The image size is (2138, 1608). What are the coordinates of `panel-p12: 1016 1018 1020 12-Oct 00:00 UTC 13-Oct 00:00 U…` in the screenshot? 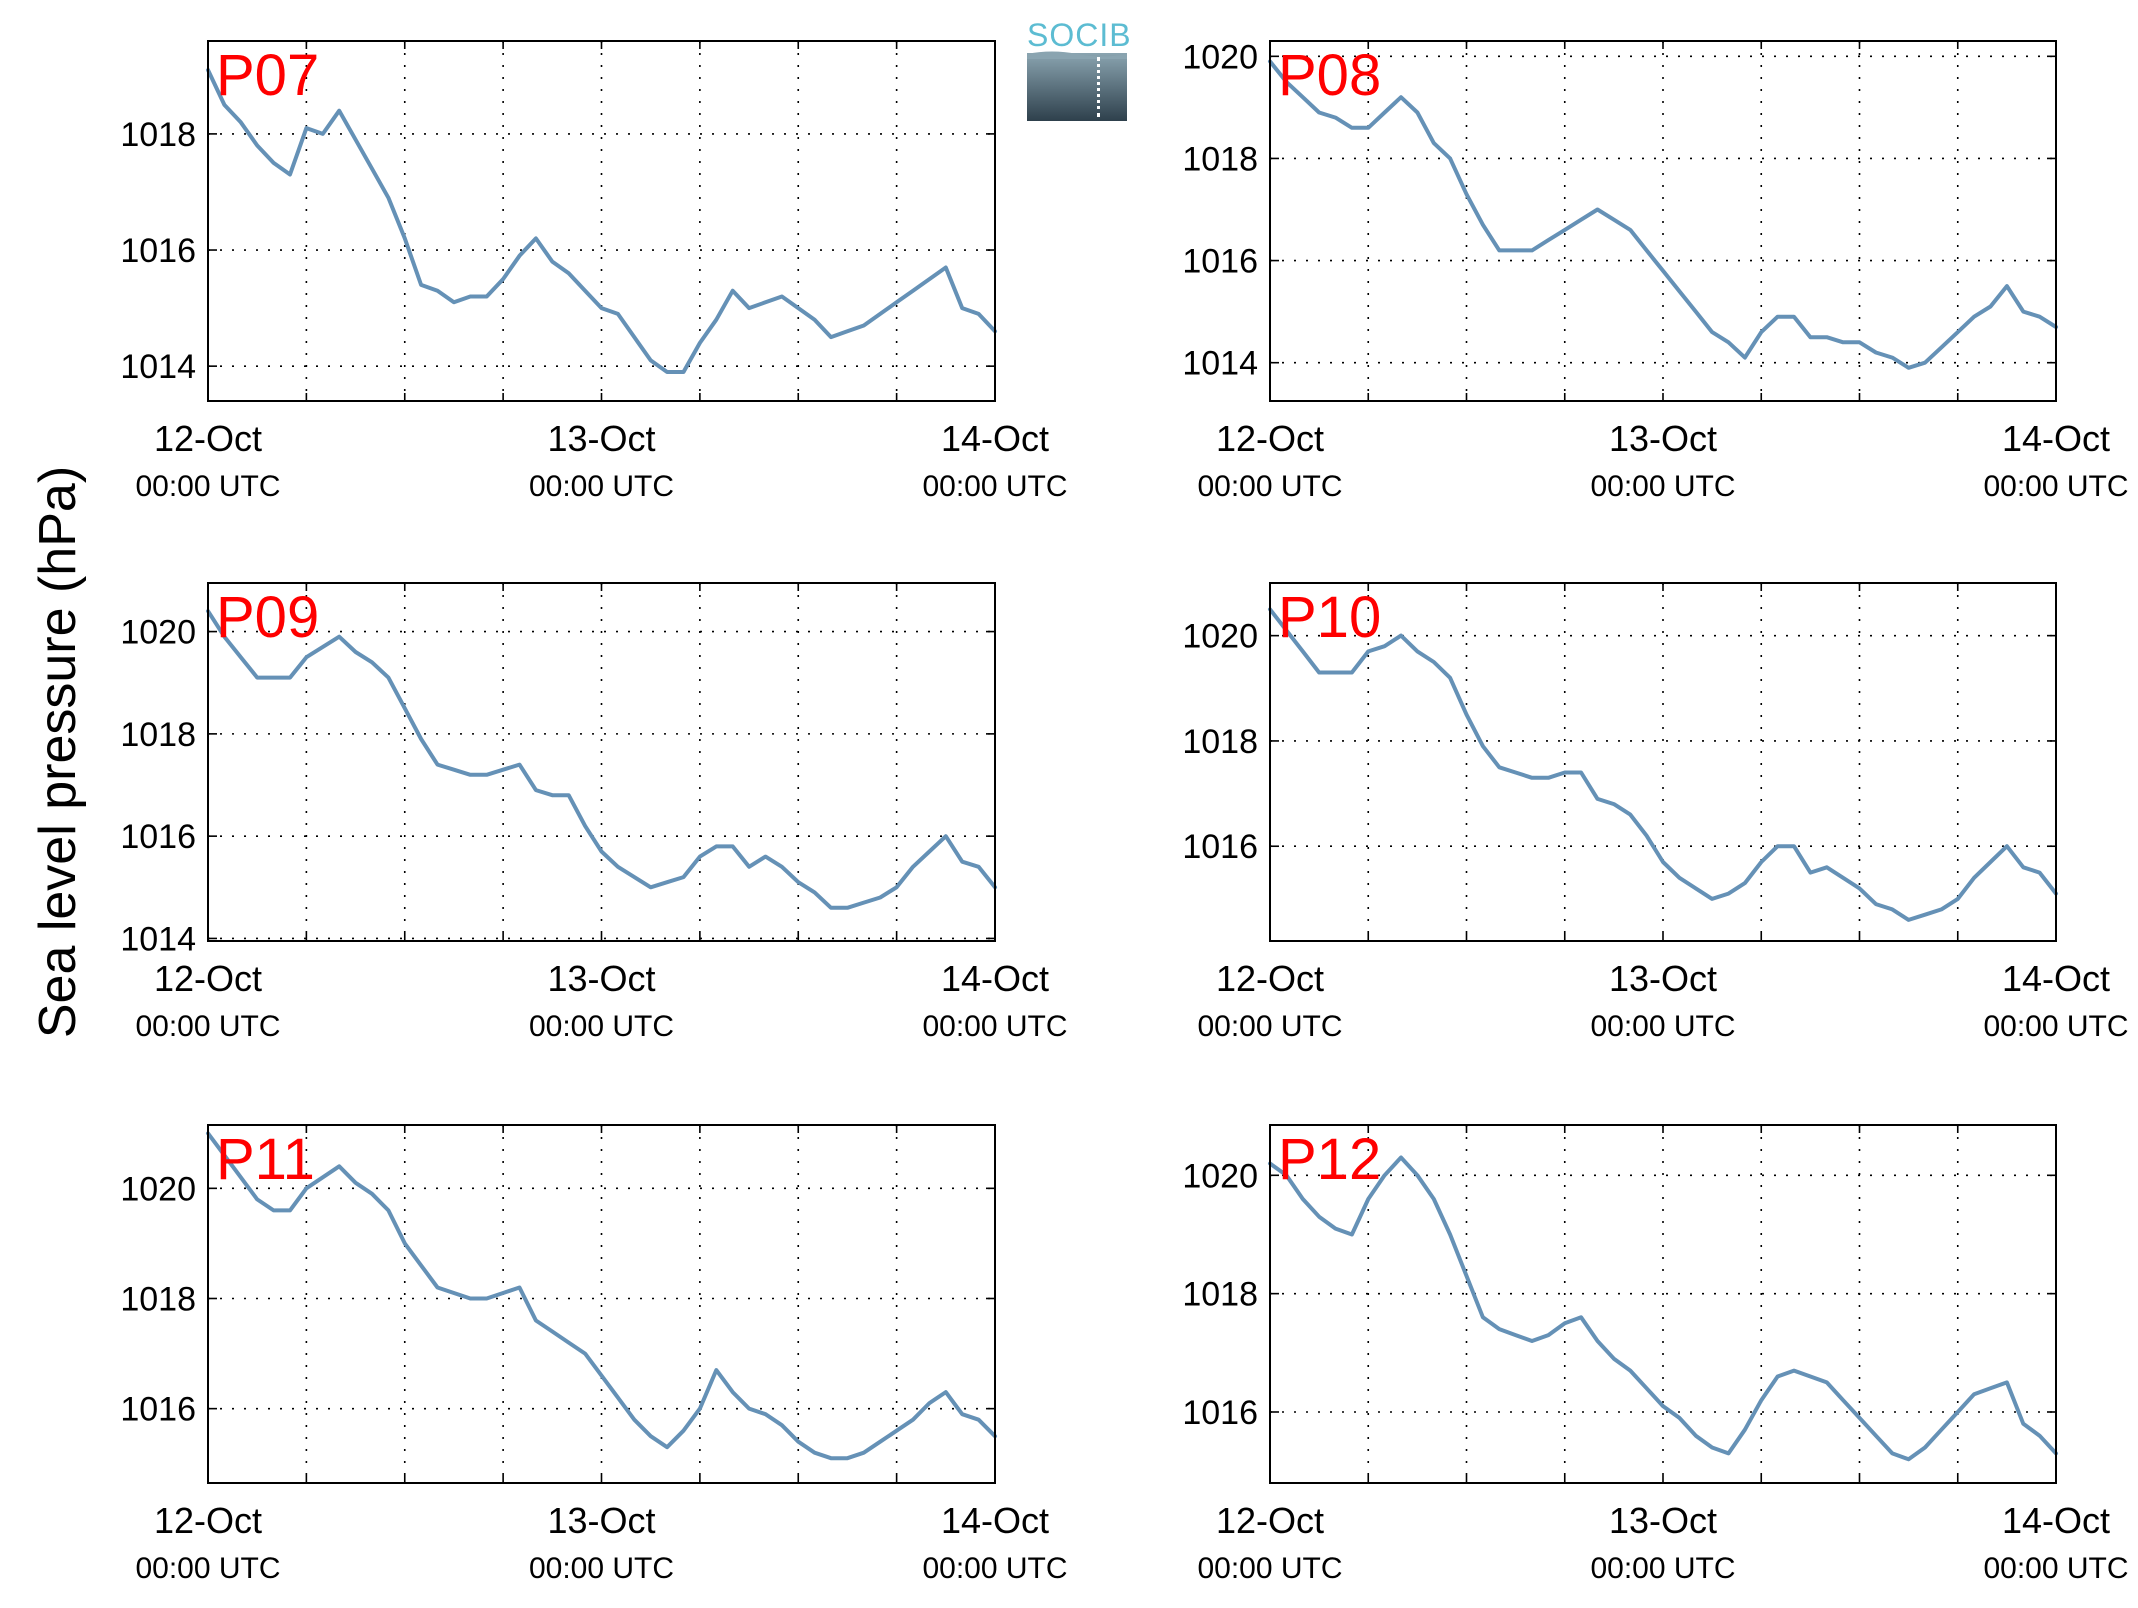 It's located at (1655, 1354).